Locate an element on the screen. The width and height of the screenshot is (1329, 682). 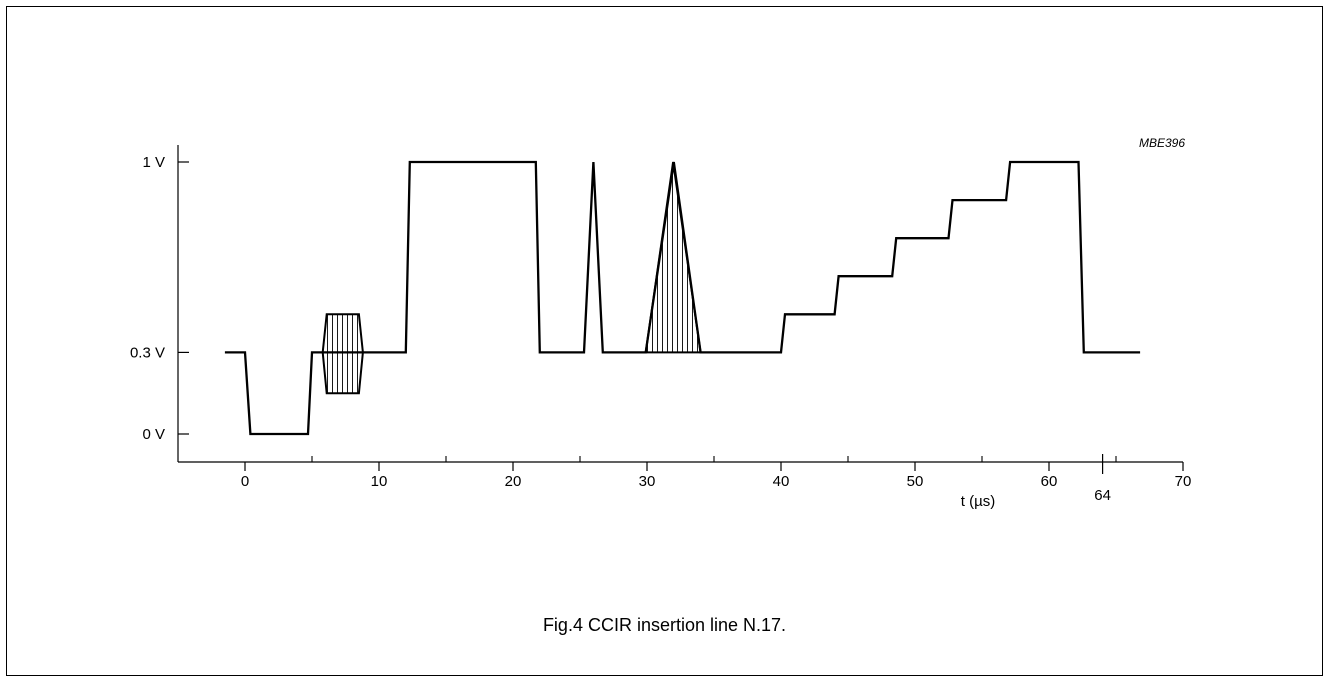
x-tick-label: 50 is located at coordinates (915, 481).